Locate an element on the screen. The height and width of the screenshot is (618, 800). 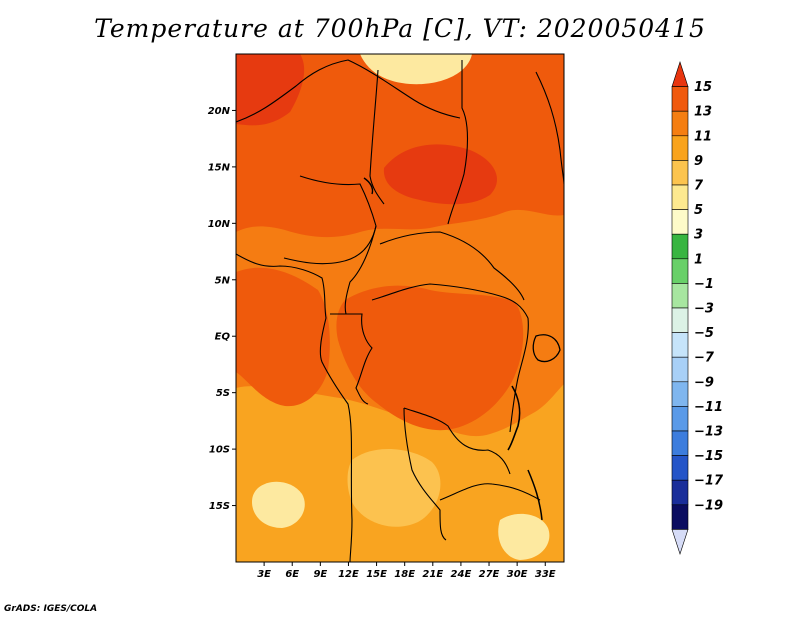
colorbar-label: −17 is located at coordinates (709, 481).